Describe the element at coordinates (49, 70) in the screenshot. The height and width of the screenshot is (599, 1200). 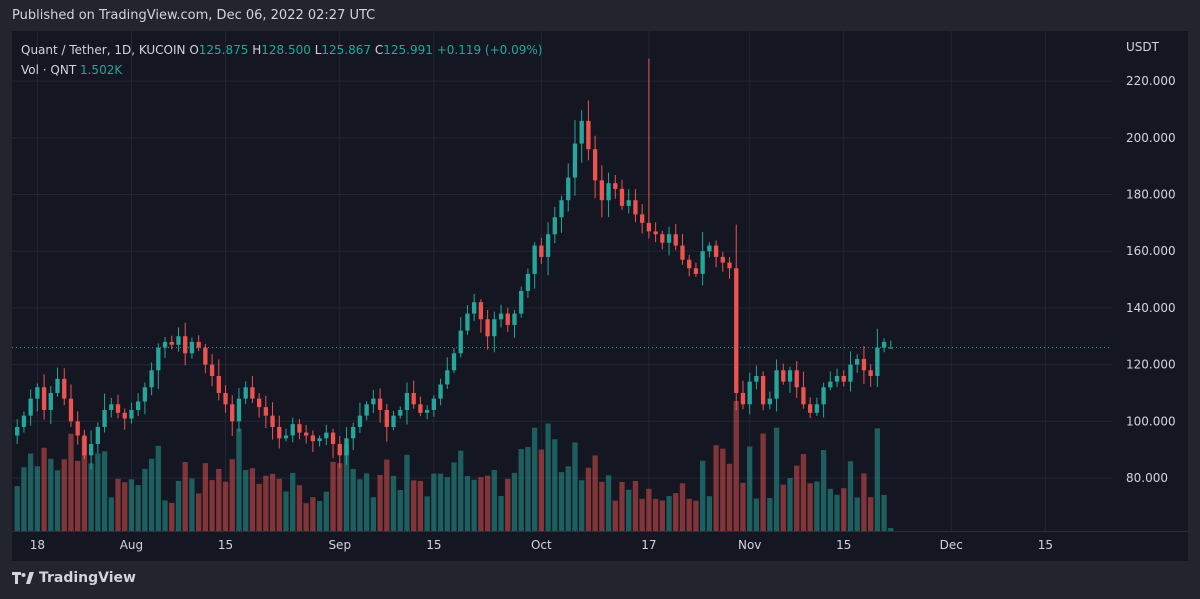
I see `volume-label: Vol · QNT` at that location.